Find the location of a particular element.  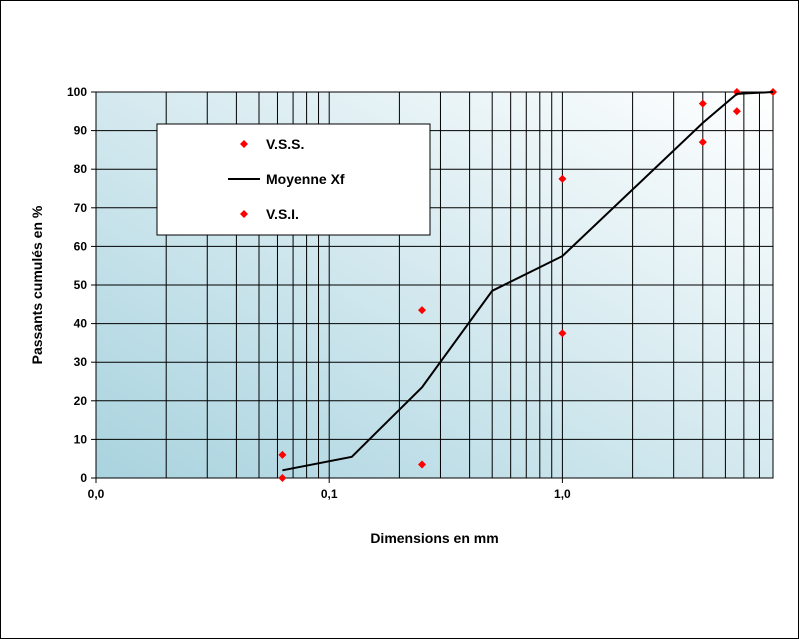

y-tick-label: 60 is located at coordinates (81, 246).